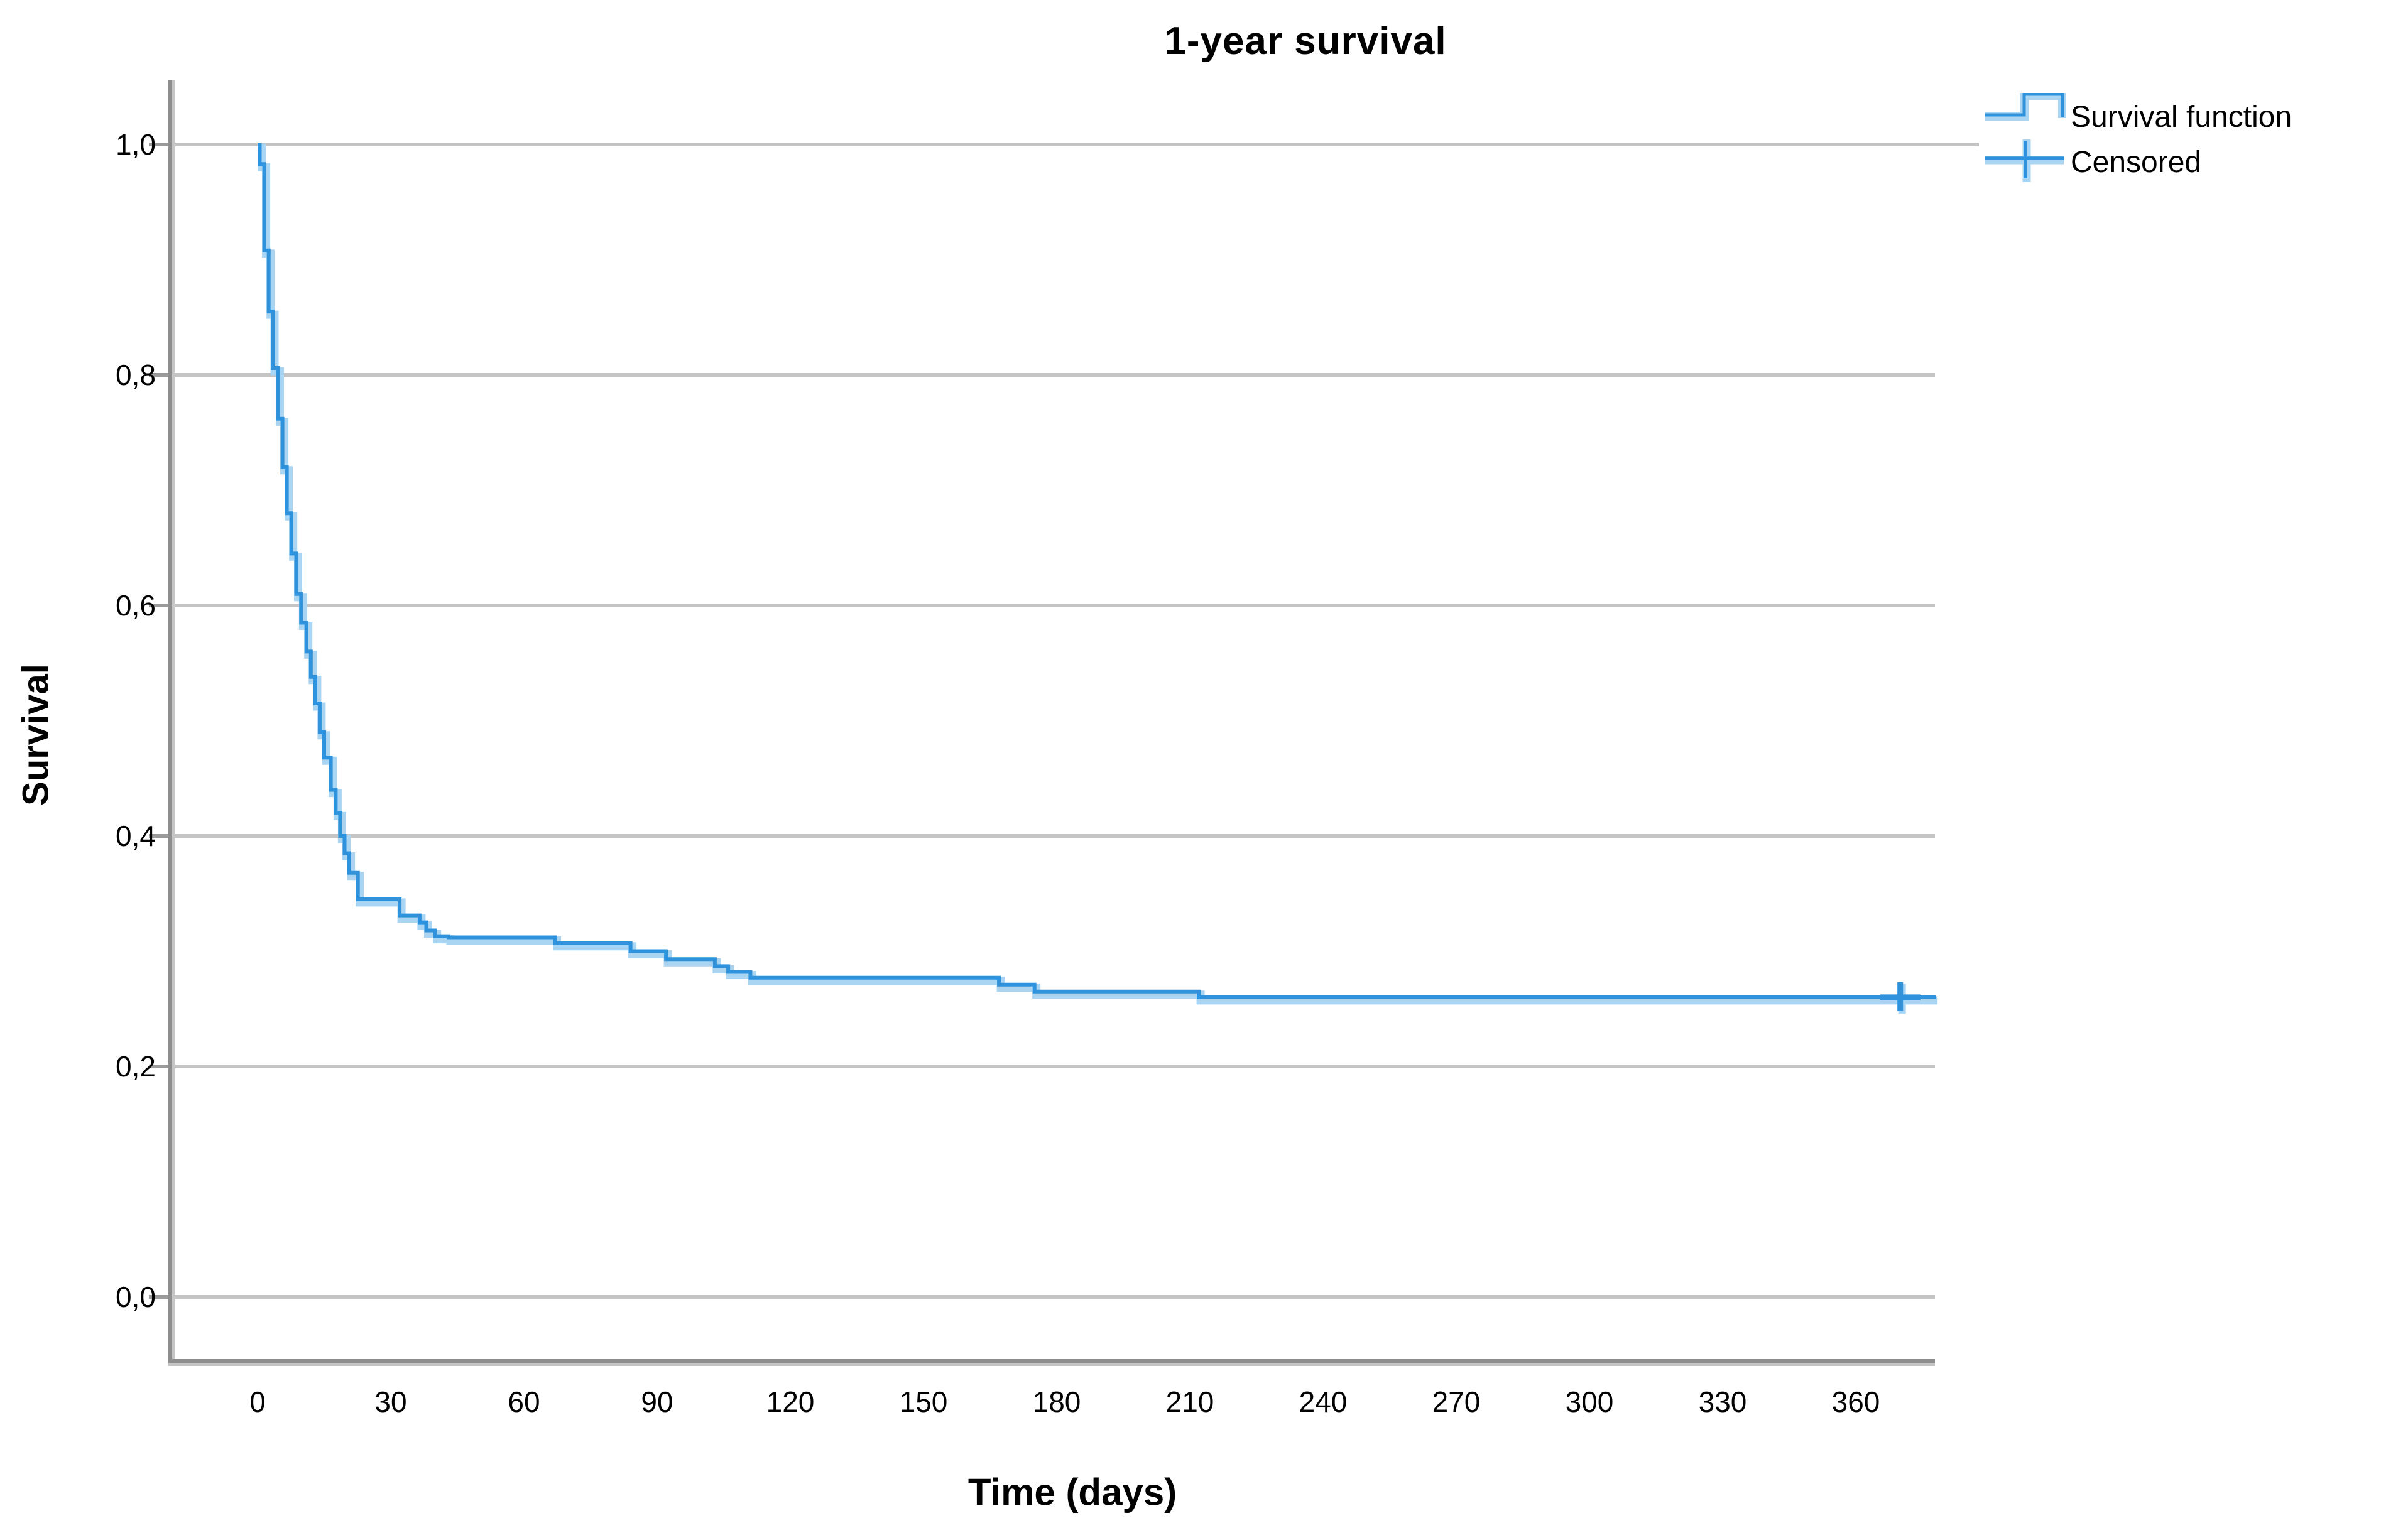  What do you see at coordinates (136, 605) in the screenshot?
I see `y-tick-label: 0,6` at bounding box center [136, 605].